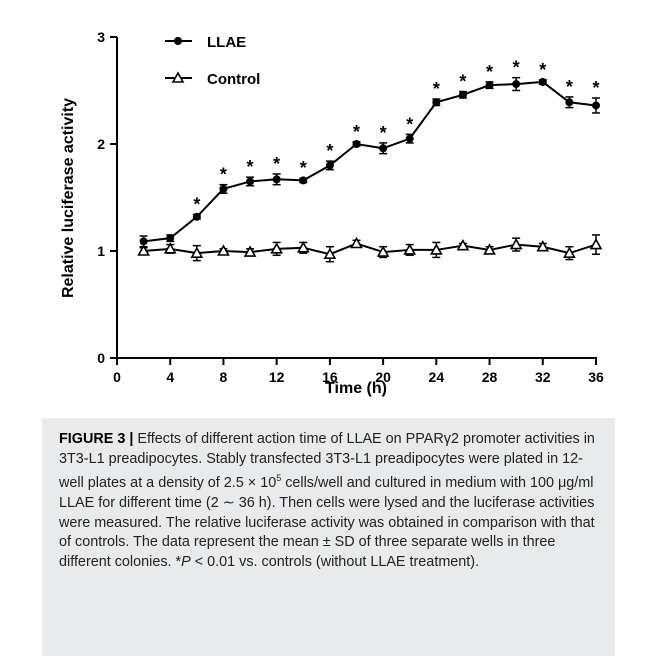  Describe the element at coordinates (186, 562) in the screenshot. I see `caption-p-italic: P` at that location.